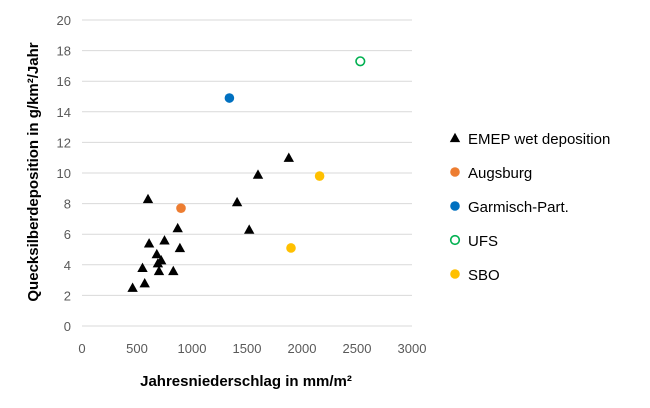 This screenshot has width=650, height=408. I want to click on x-tick-label: 3000, so click(412, 348).